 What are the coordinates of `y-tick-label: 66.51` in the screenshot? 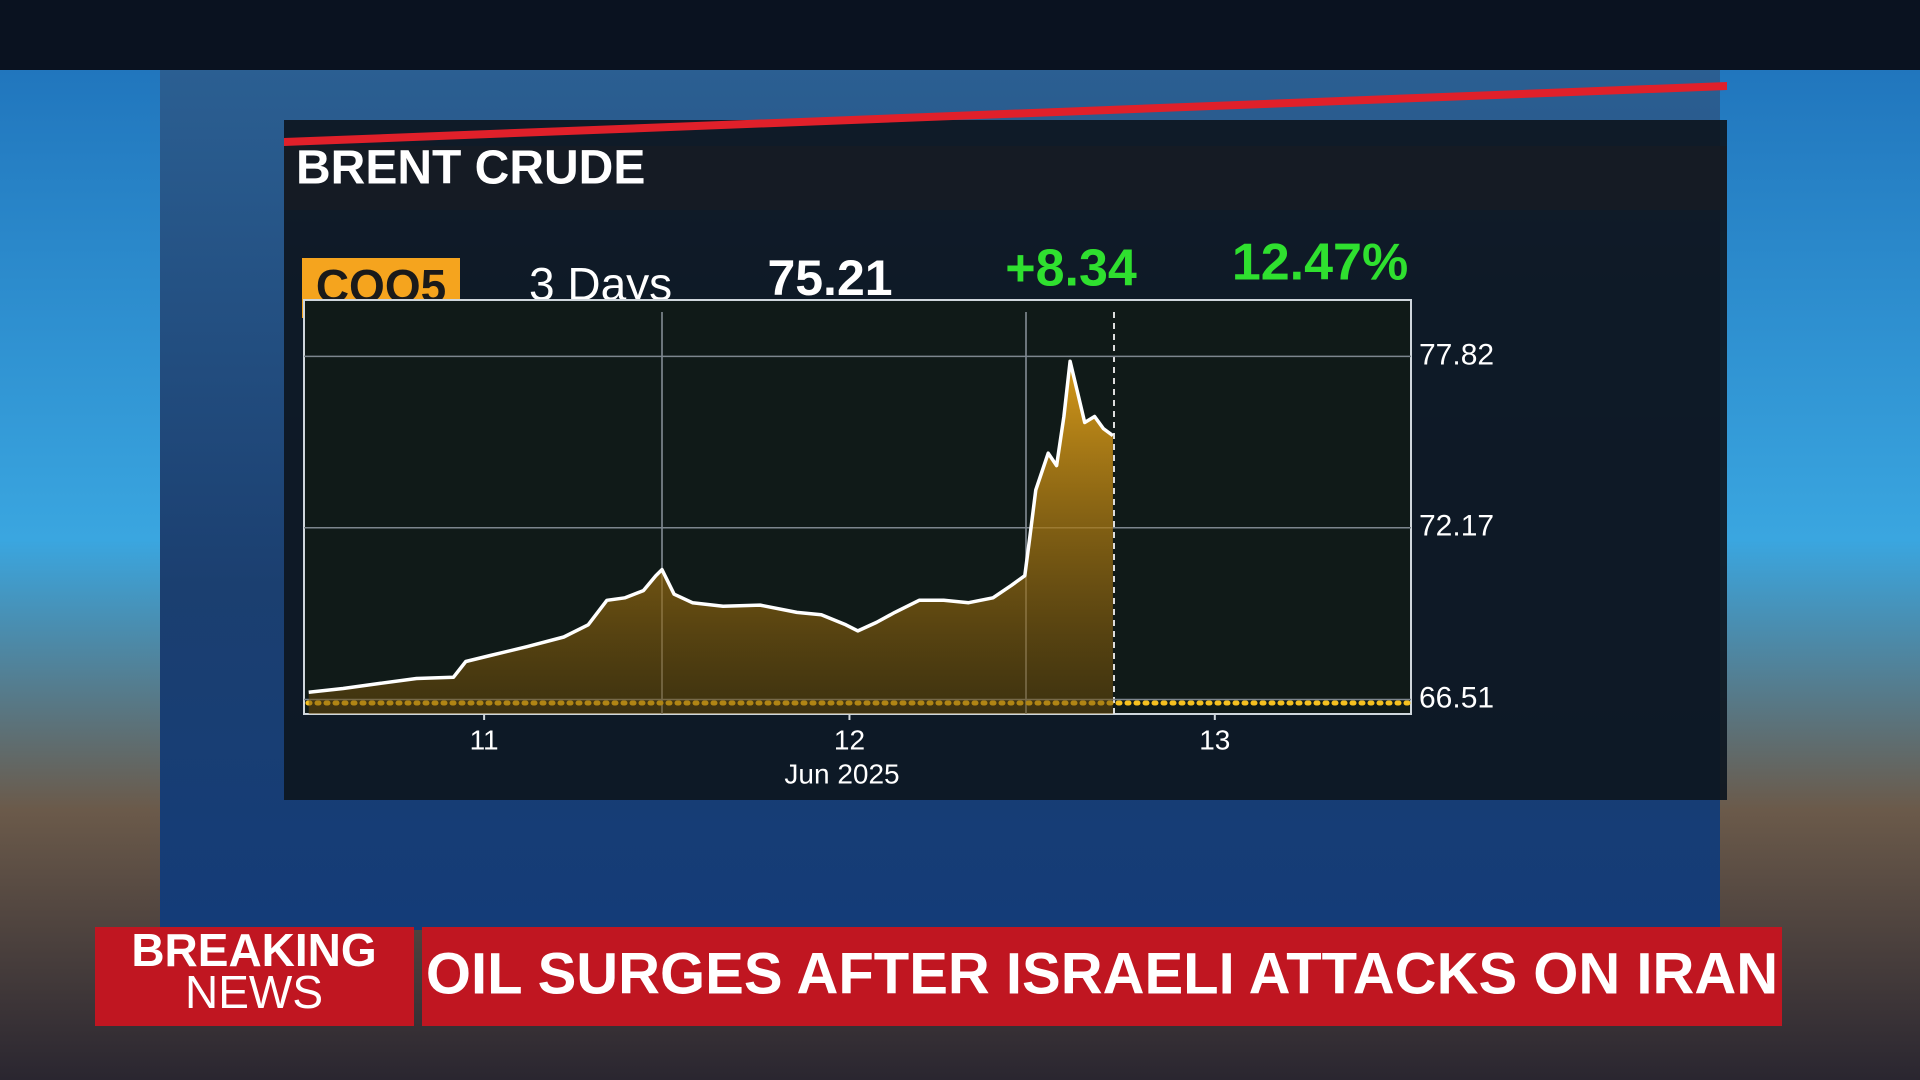 It's located at (1456, 697).